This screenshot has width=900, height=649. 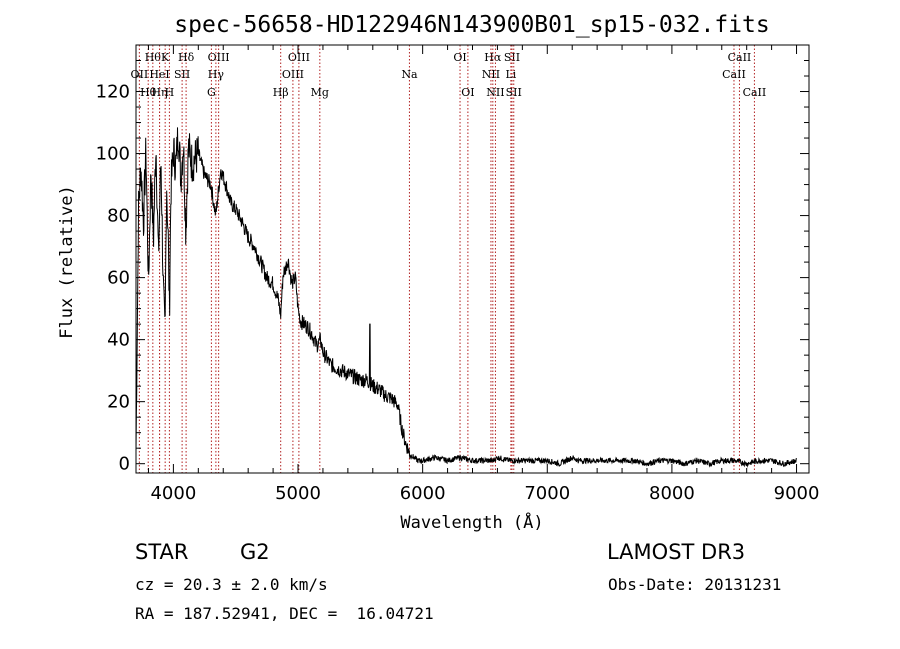 What do you see at coordinates (493, 57) in the screenshot?
I see `emission-line-label: Hα` at bounding box center [493, 57].